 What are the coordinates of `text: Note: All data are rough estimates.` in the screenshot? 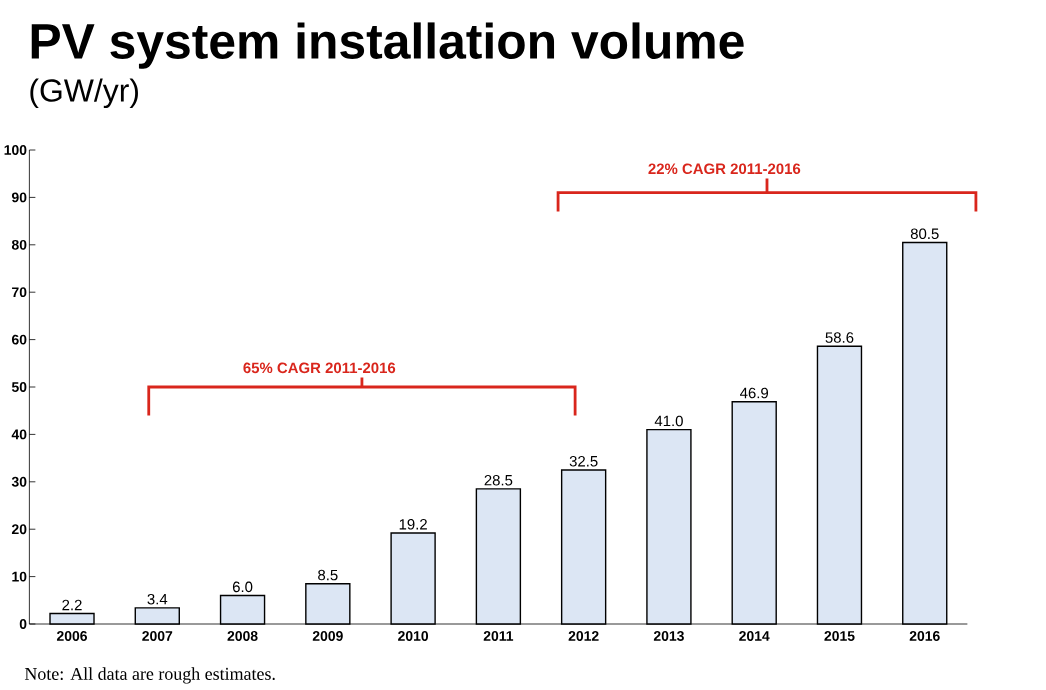 It's located at (149, 675).